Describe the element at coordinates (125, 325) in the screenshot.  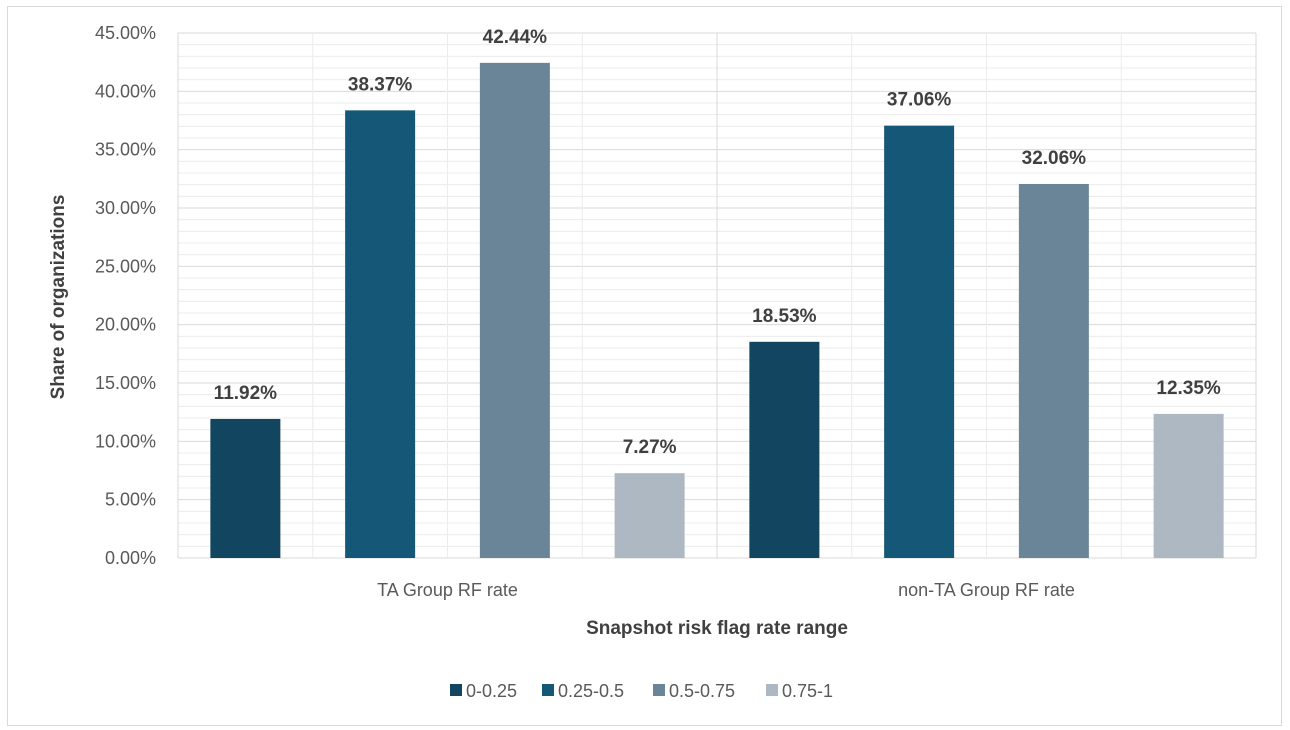
I see `y-tick-label: 20.00%` at that location.